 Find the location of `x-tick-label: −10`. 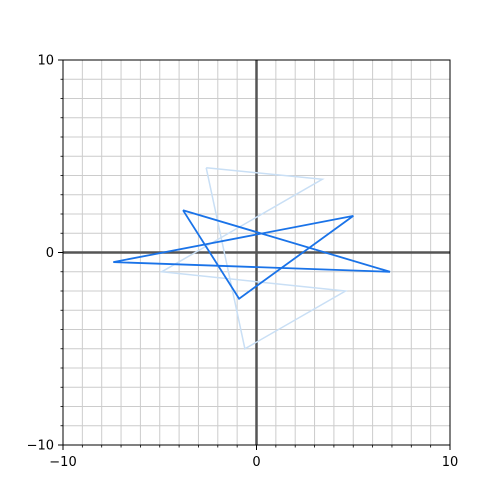

x-tick-label: −10 is located at coordinates (62, 462).